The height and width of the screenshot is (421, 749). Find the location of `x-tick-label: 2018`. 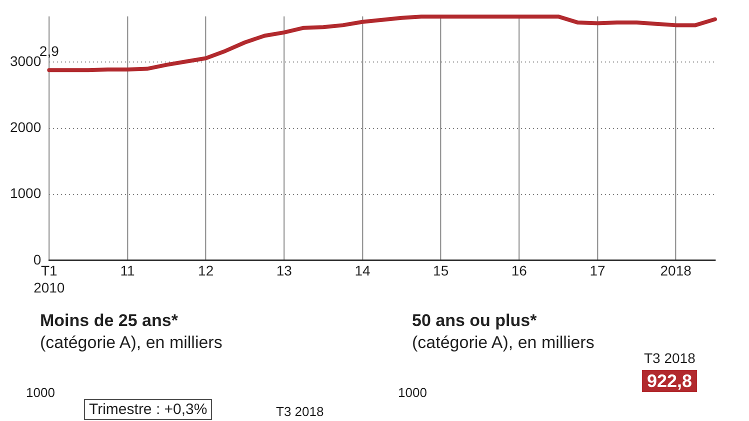

x-tick-label: 2018 is located at coordinates (676, 270).